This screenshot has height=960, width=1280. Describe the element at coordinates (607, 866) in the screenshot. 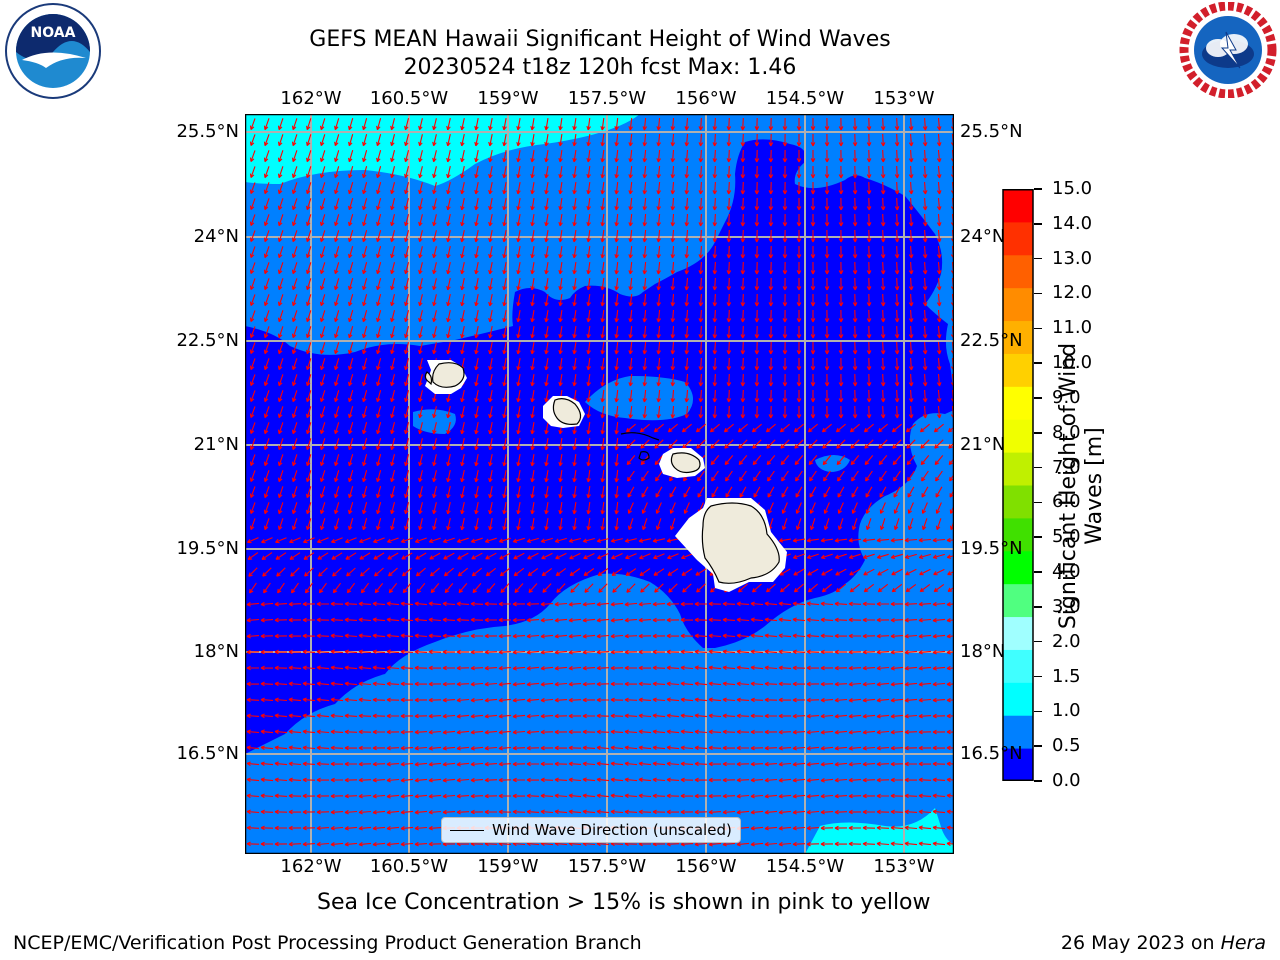

I see `lon-label-bottom: 157.5°W` at that location.